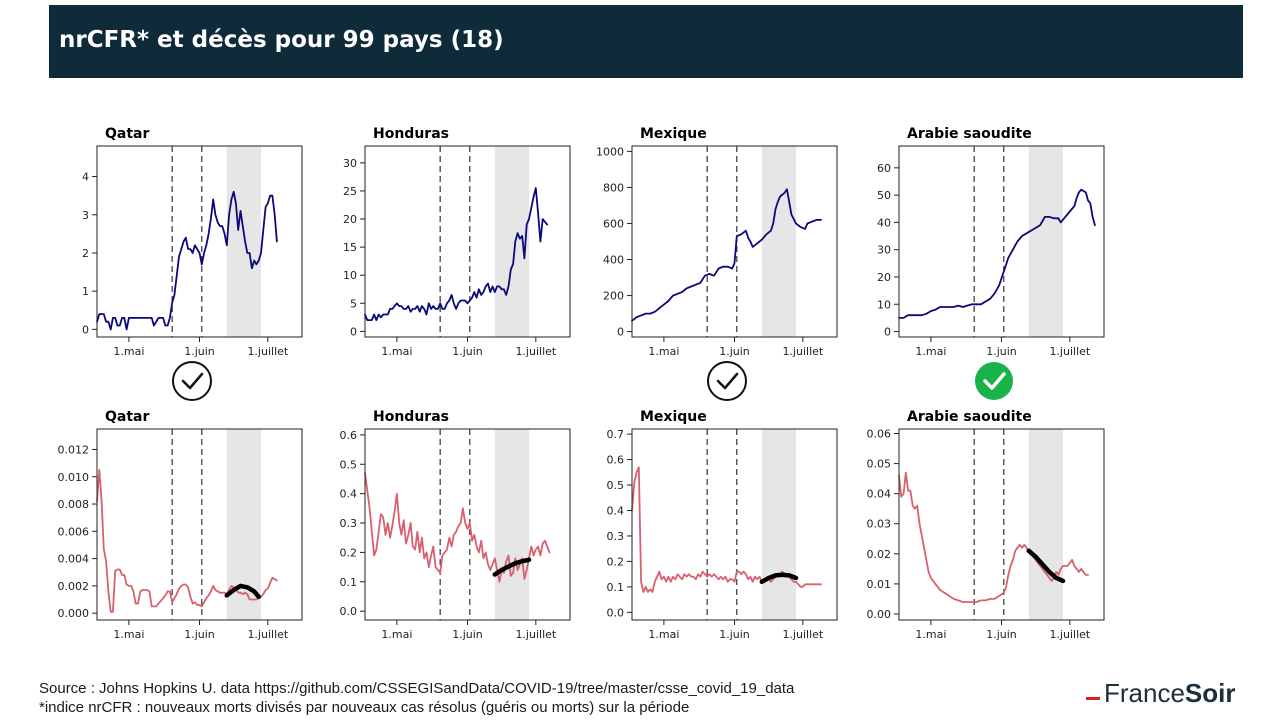 Image resolution: width=1280 pixels, height=720 pixels. What do you see at coordinates (616, 460) in the screenshot?
I see `y-tick-label: 0.6` at bounding box center [616, 460].